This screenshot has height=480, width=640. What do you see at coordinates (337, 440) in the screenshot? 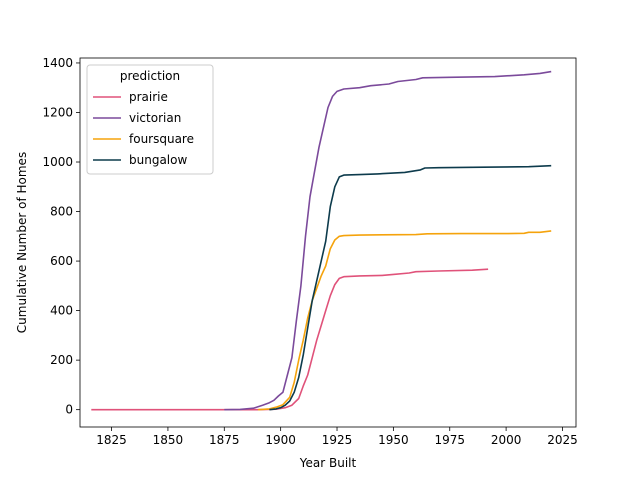
I see `x-tick-label: 1925` at bounding box center [337, 440].